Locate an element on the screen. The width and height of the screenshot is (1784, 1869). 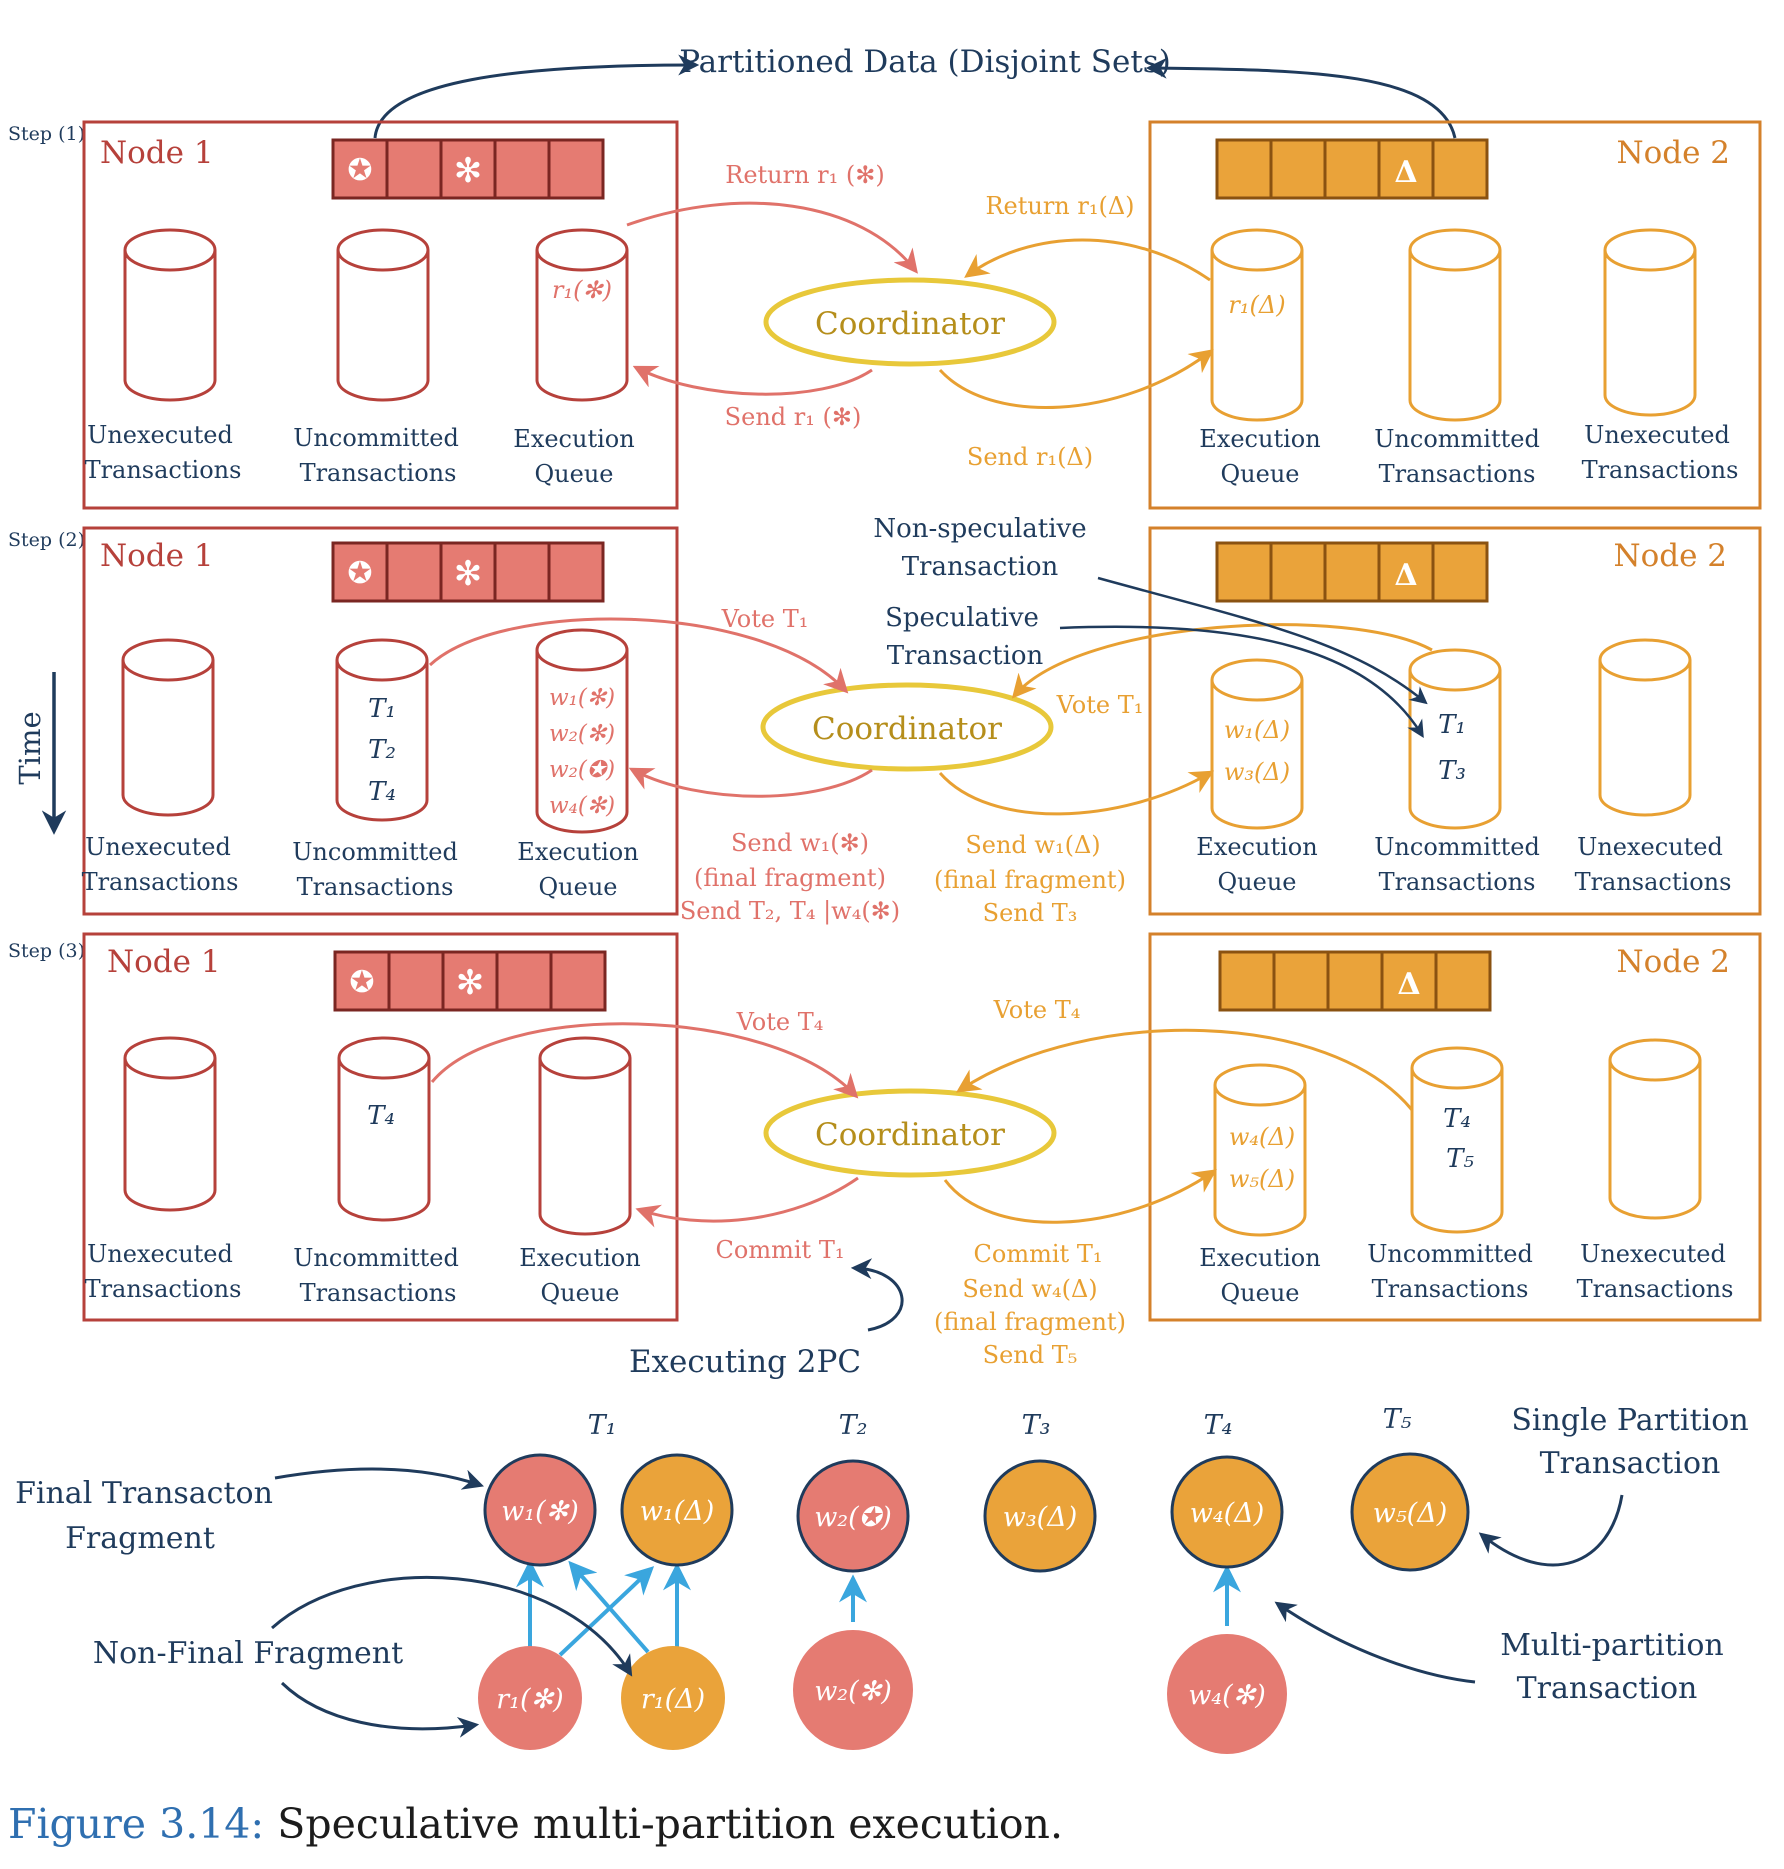
arrow-n1-to-coord is located at coordinates (638, 655).